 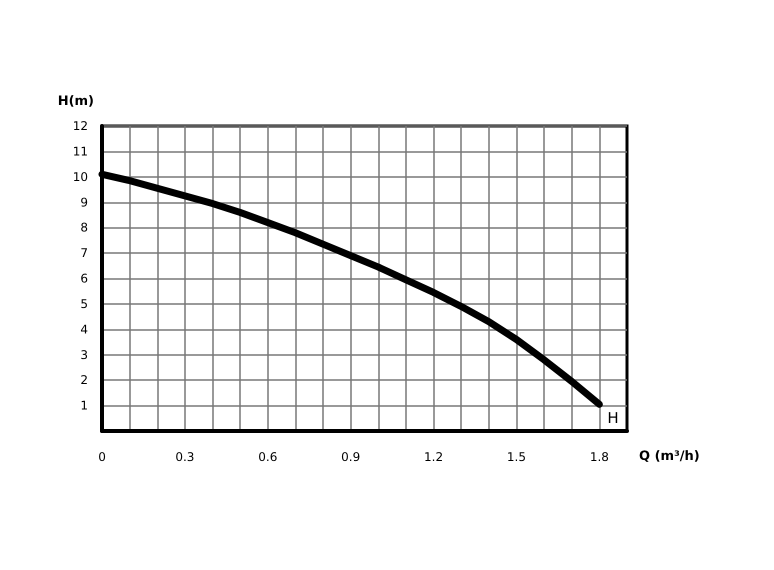 I want to click on x-tick-label: 1.2, so click(x=434, y=457).